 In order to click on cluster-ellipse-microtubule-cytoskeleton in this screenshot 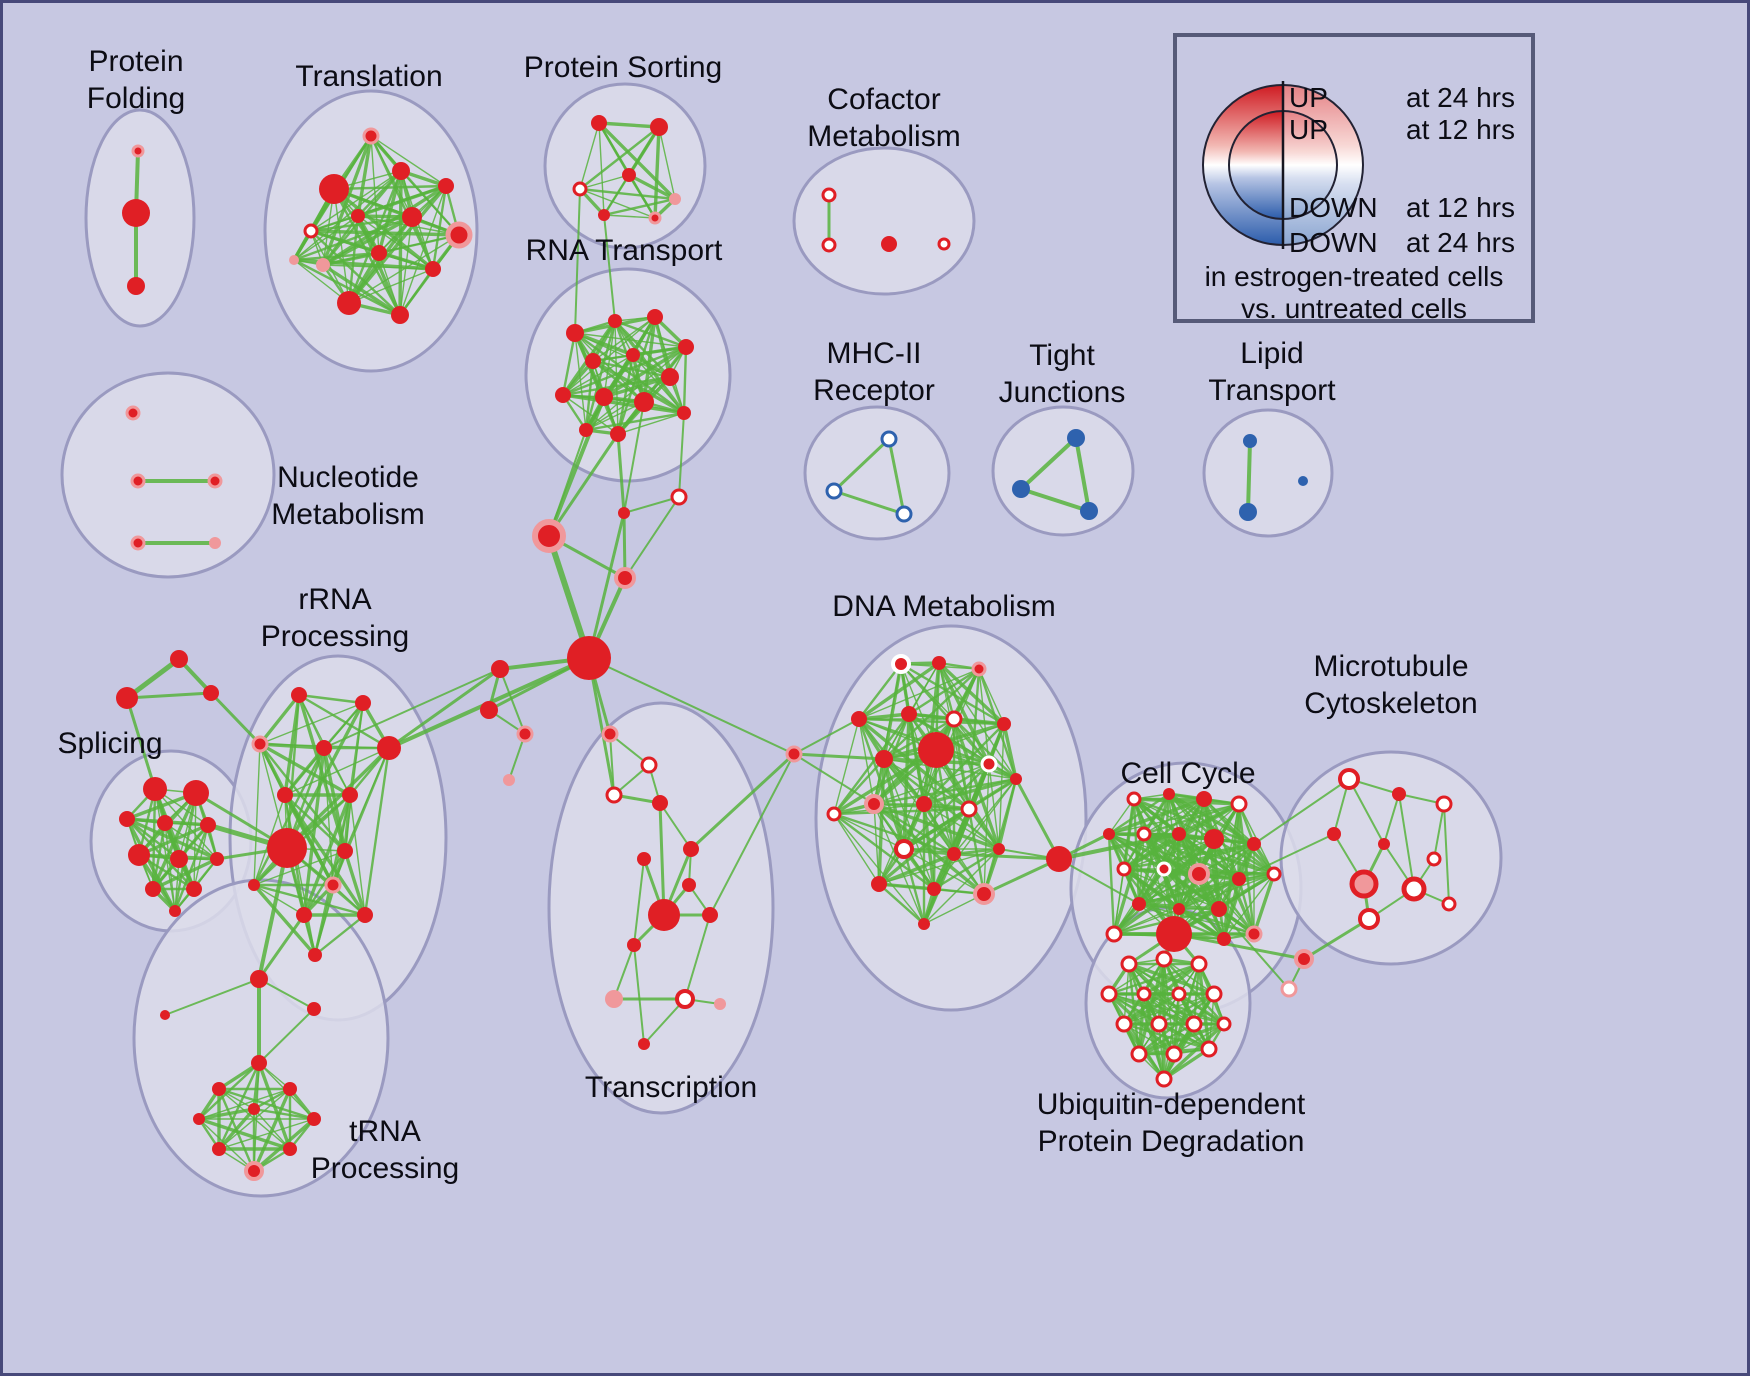, I will do `click(1391, 858)`.